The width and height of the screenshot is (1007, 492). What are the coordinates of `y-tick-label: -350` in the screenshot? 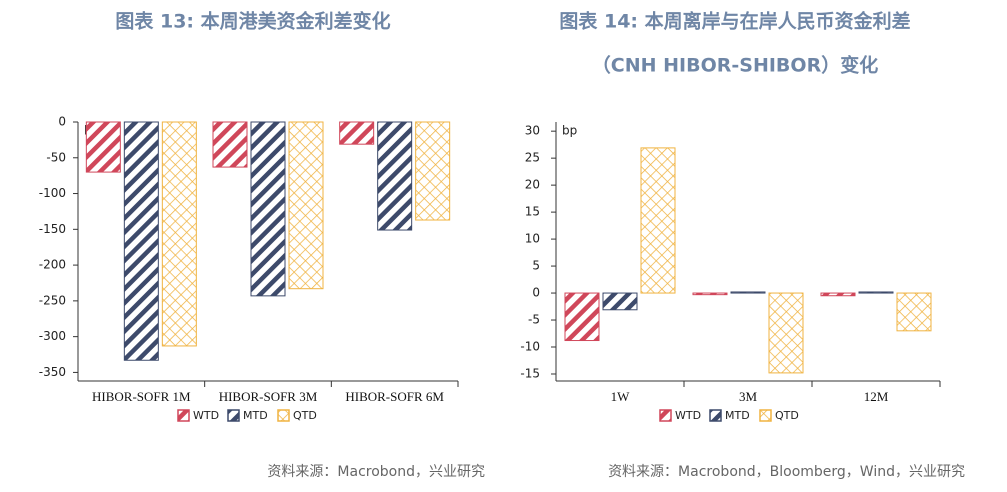 It's located at (52, 372).